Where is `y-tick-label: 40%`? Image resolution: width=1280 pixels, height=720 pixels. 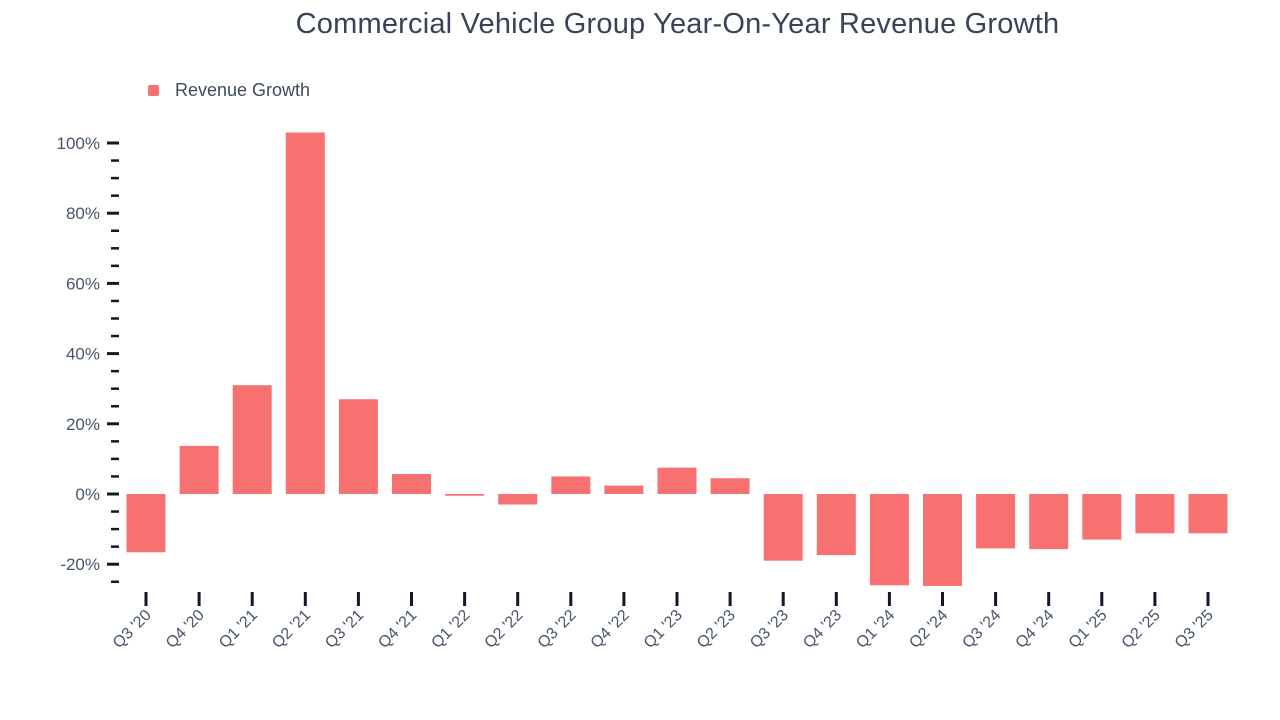
y-tick-label: 40% is located at coordinates (83, 354).